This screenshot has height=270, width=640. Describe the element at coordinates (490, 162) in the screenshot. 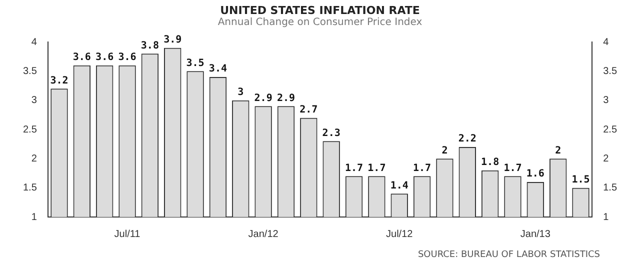

I see `data-label: 1.8` at that location.